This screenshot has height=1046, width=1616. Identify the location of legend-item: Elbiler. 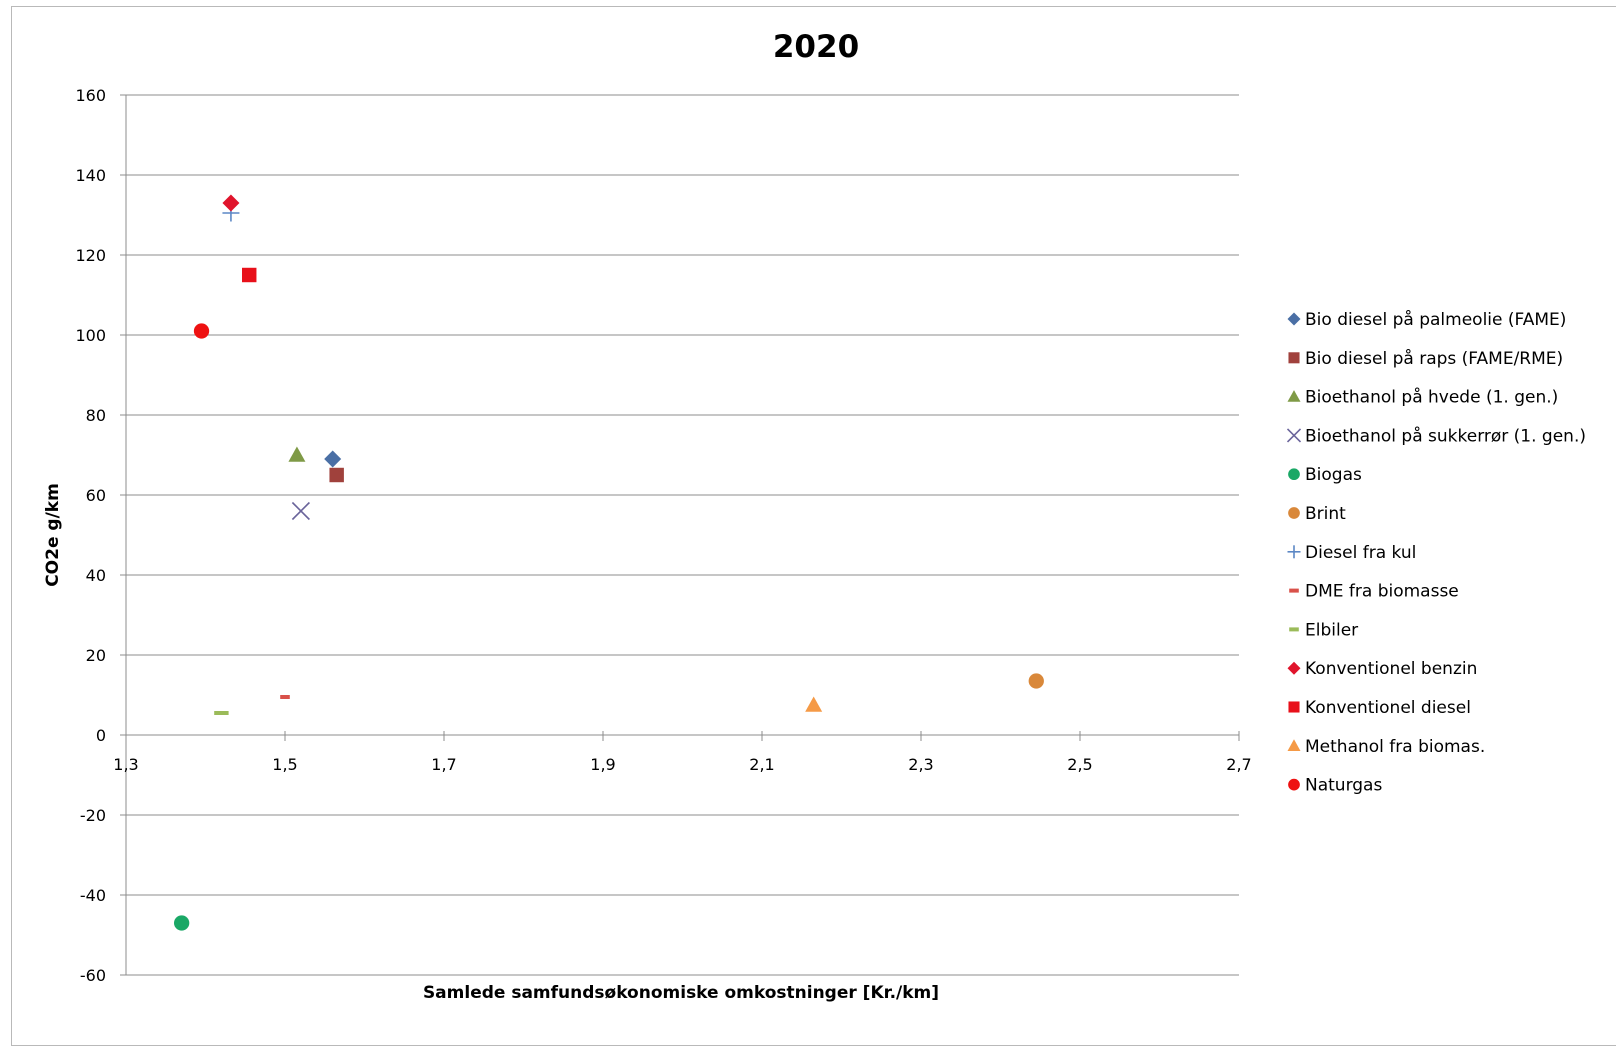
(1323, 630).